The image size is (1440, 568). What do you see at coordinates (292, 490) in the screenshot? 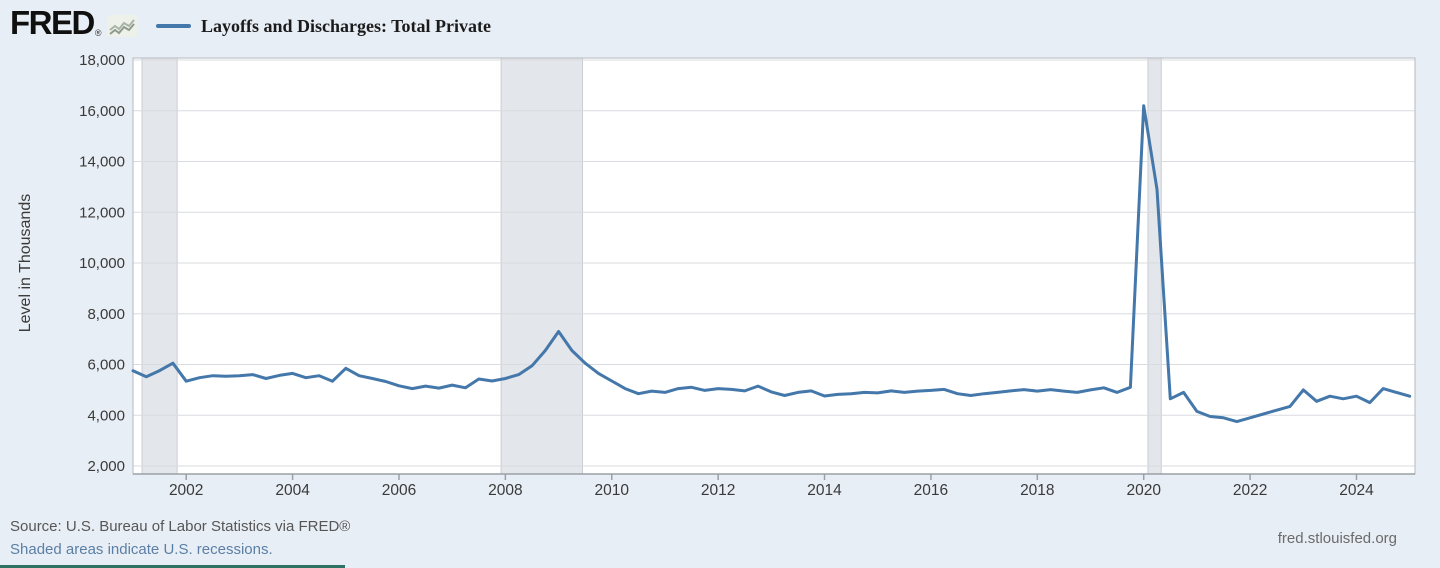
I see `x-tick-label: 2004` at bounding box center [292, 490].